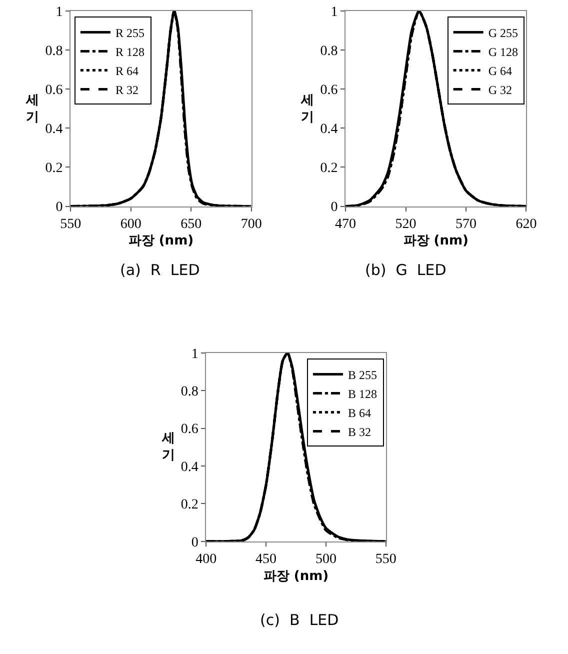 The height and width of the screenshot is (654, 568). Describe the element at coordinates (266, 560) in the screenshot. I see `x-tick-label: 450` at that location.